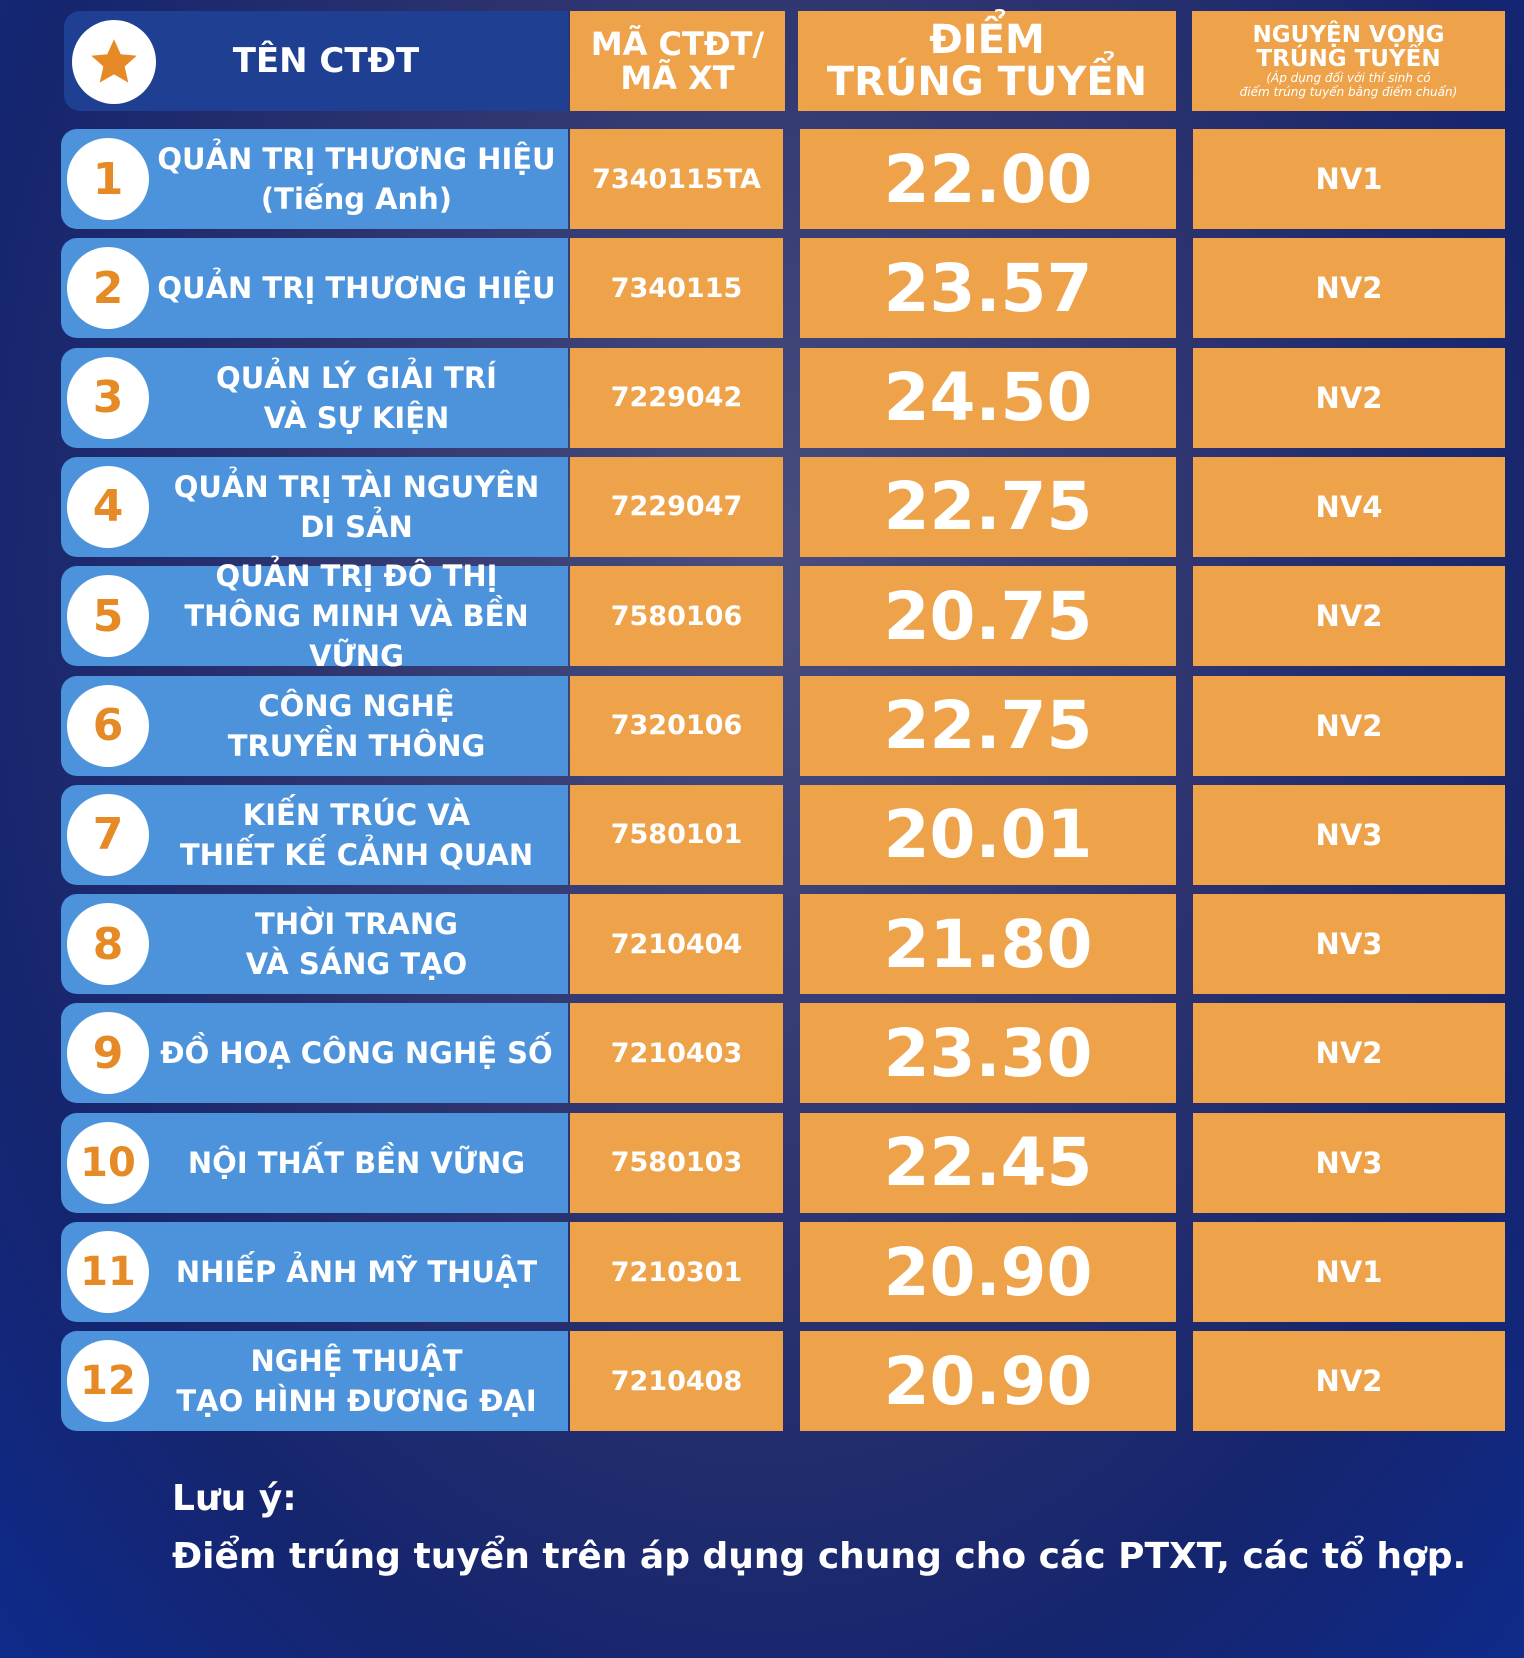 This screenshot has height=1658, width=1524. What do you see at coordinates (676, 1053) in the screenshot?
I see `code-cell: 7210403` at bounding box center [676, 1053].